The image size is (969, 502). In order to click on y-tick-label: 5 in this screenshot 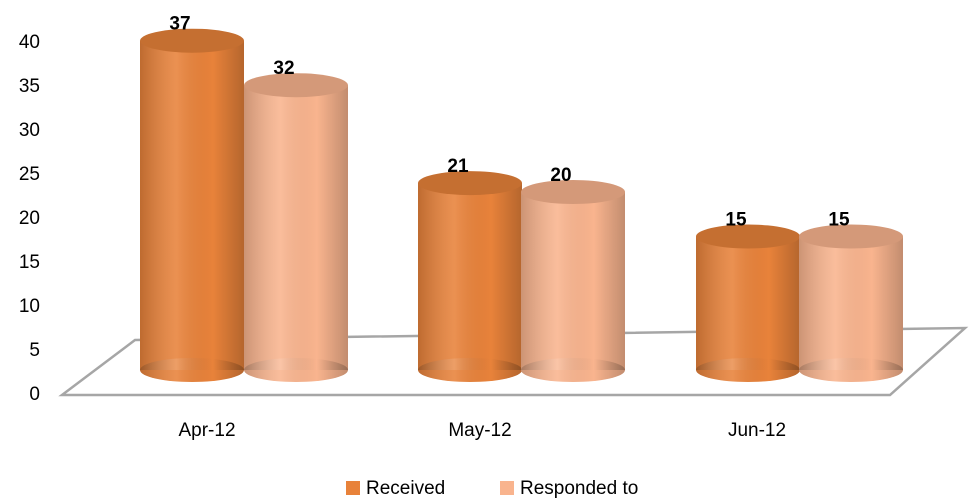, I will do `click(34, 350)`.